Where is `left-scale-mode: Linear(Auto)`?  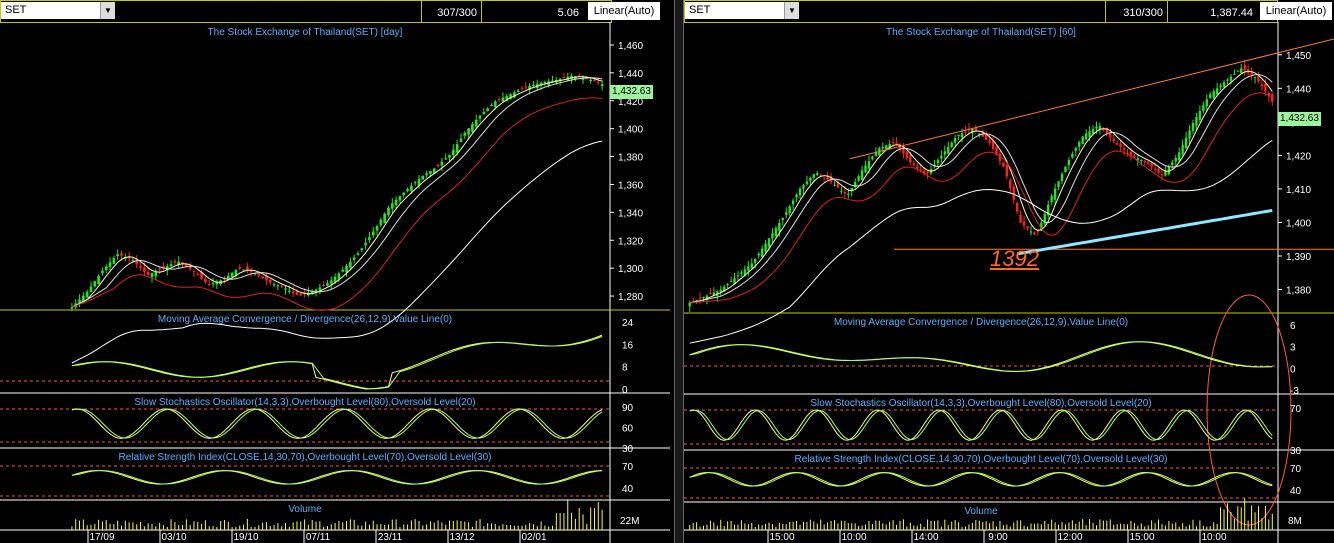 left-scale-mode: Linear(Auto) is located at coordinates (624, 11).